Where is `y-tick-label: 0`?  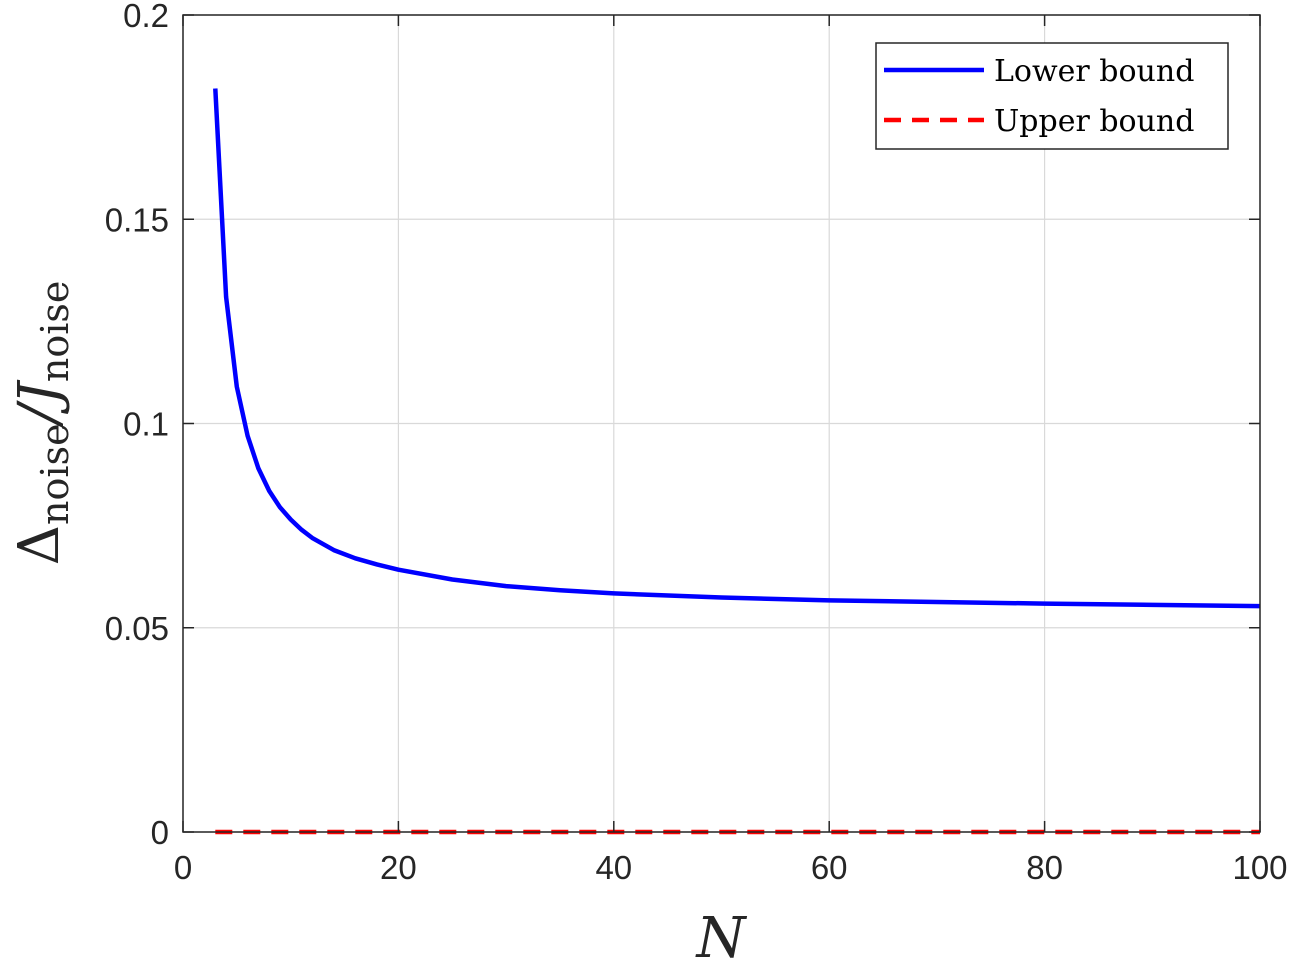 y-tick-label: 0 is located at coordinates (160, 832).